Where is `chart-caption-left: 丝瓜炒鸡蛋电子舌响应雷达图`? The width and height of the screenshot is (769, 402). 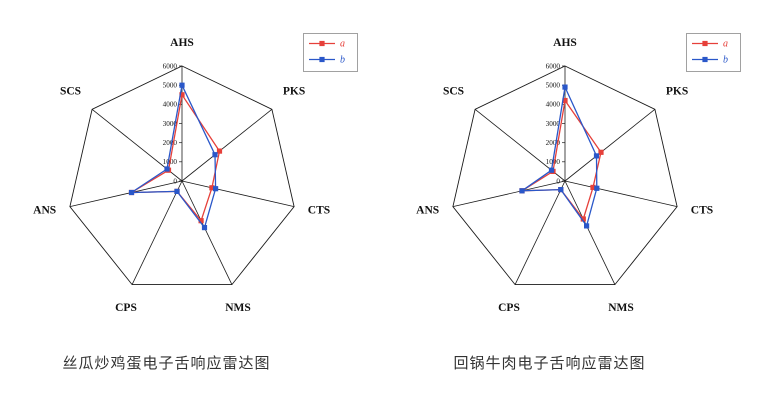 chart-caption-left: 丝瓜炒鸡蛋电子舌响应雷达图 is located at coordinates (166, 363).